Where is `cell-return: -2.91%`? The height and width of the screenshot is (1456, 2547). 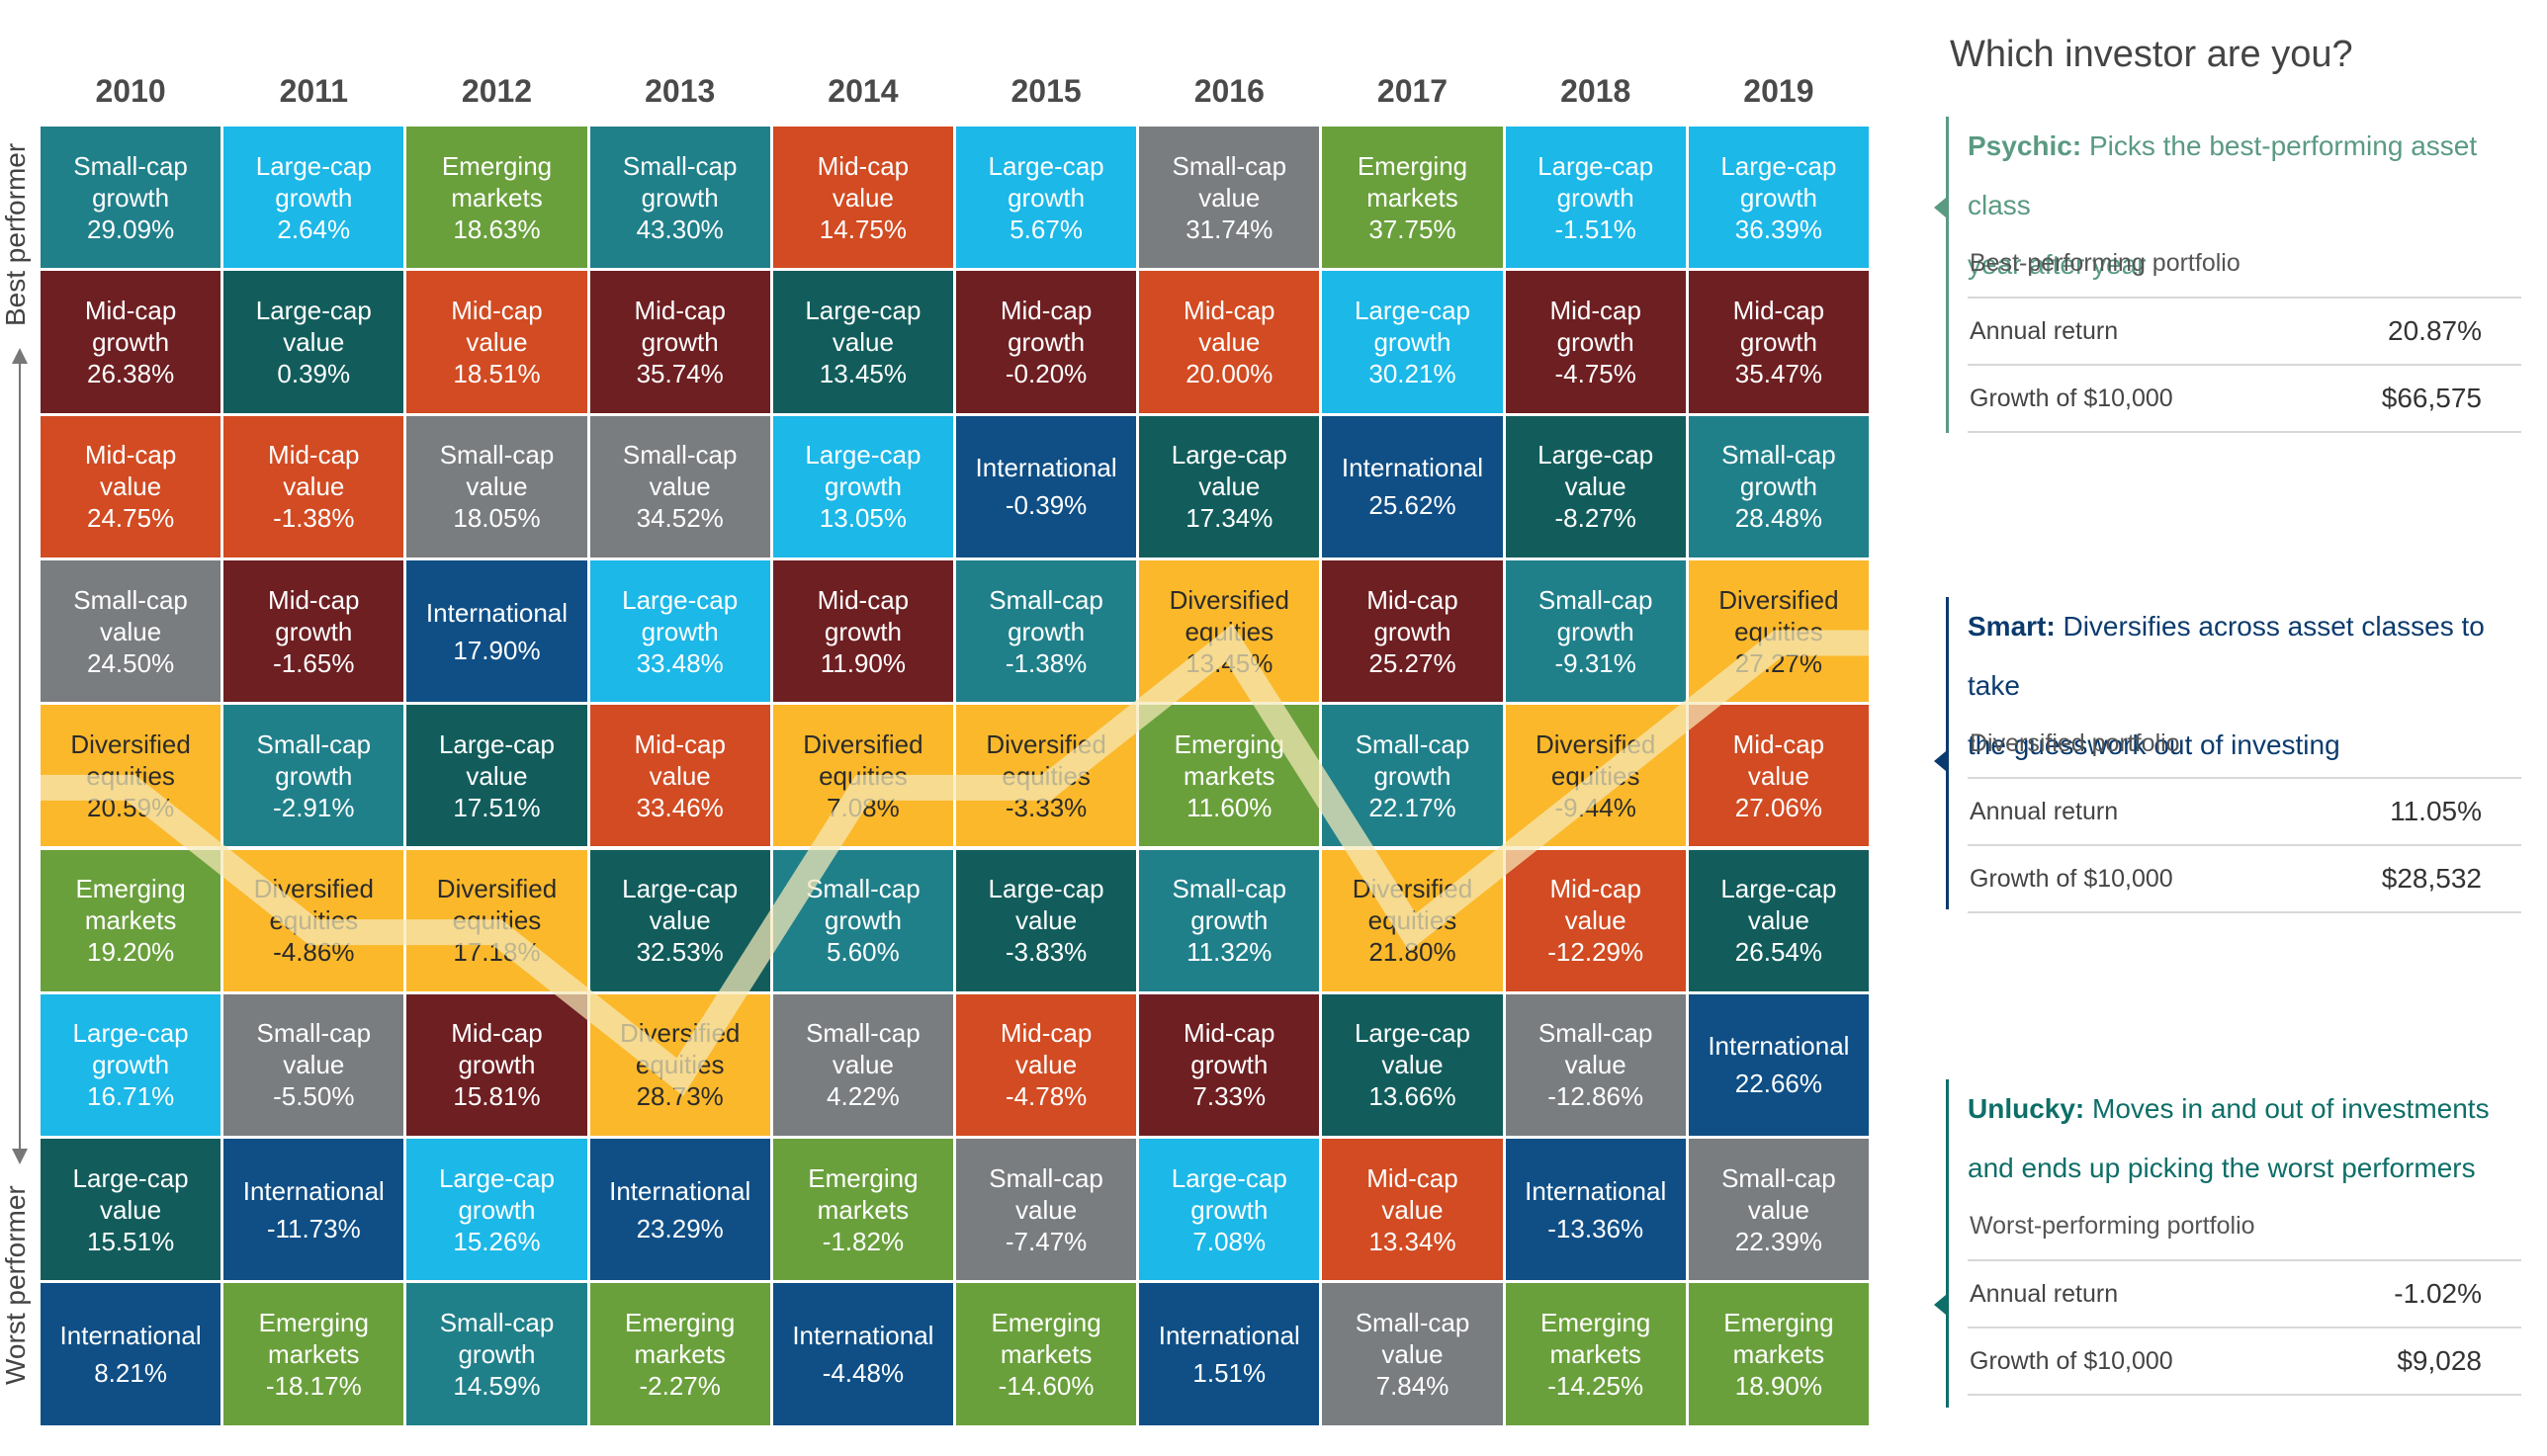 cell-return: -2.91% is located at coordinates (314, 807).